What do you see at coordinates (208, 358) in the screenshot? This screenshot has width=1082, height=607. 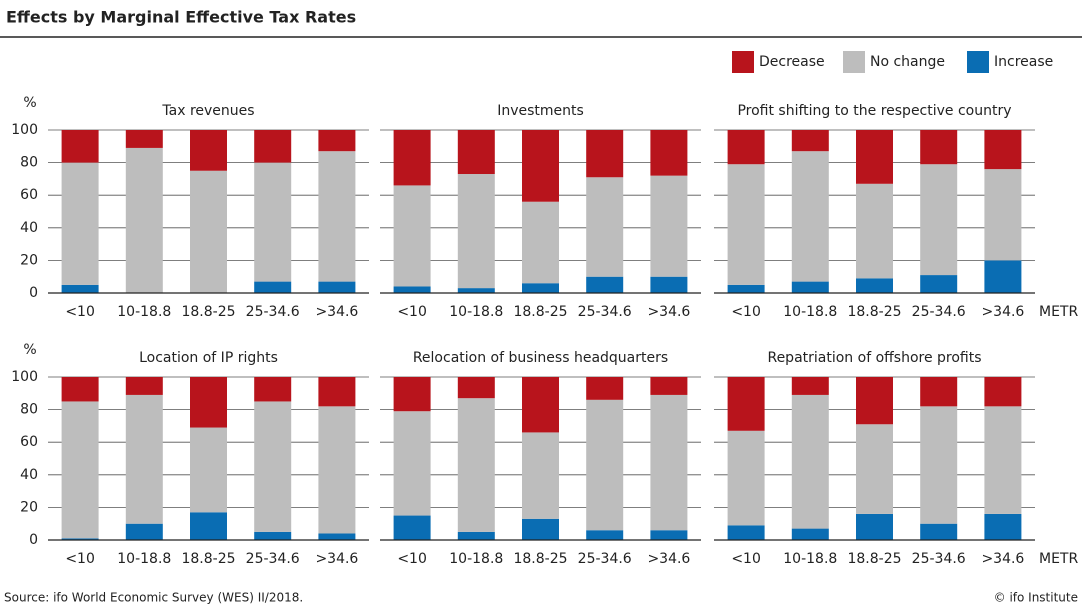 I see `panel-title: Location of IP rights` at bounding box center [208, 358].